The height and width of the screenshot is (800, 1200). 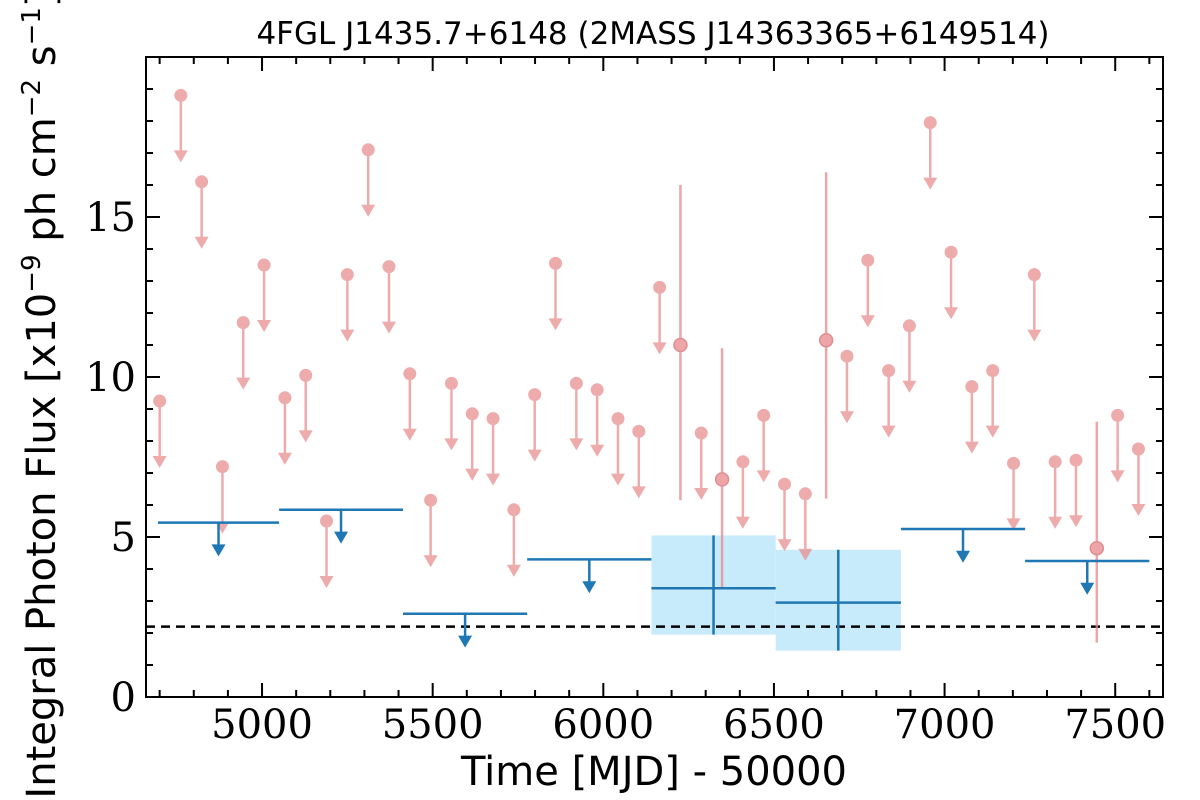 What do you see at coordinates (123, 538) in the screenshot?
I see `y-tick-label: 5` at bounding box center [123, 538].